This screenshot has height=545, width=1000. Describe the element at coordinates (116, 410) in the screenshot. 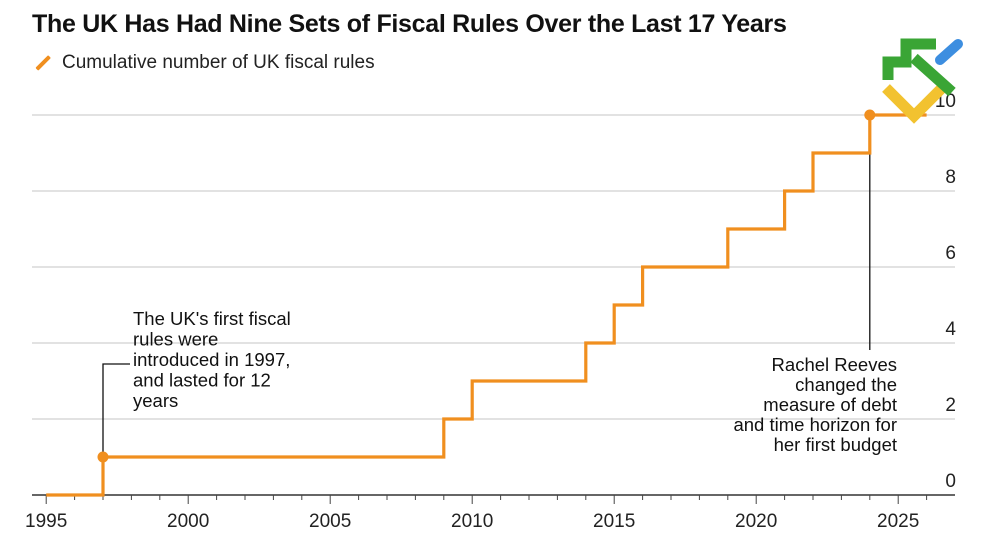

I see `annotation-leader-line` at that location.